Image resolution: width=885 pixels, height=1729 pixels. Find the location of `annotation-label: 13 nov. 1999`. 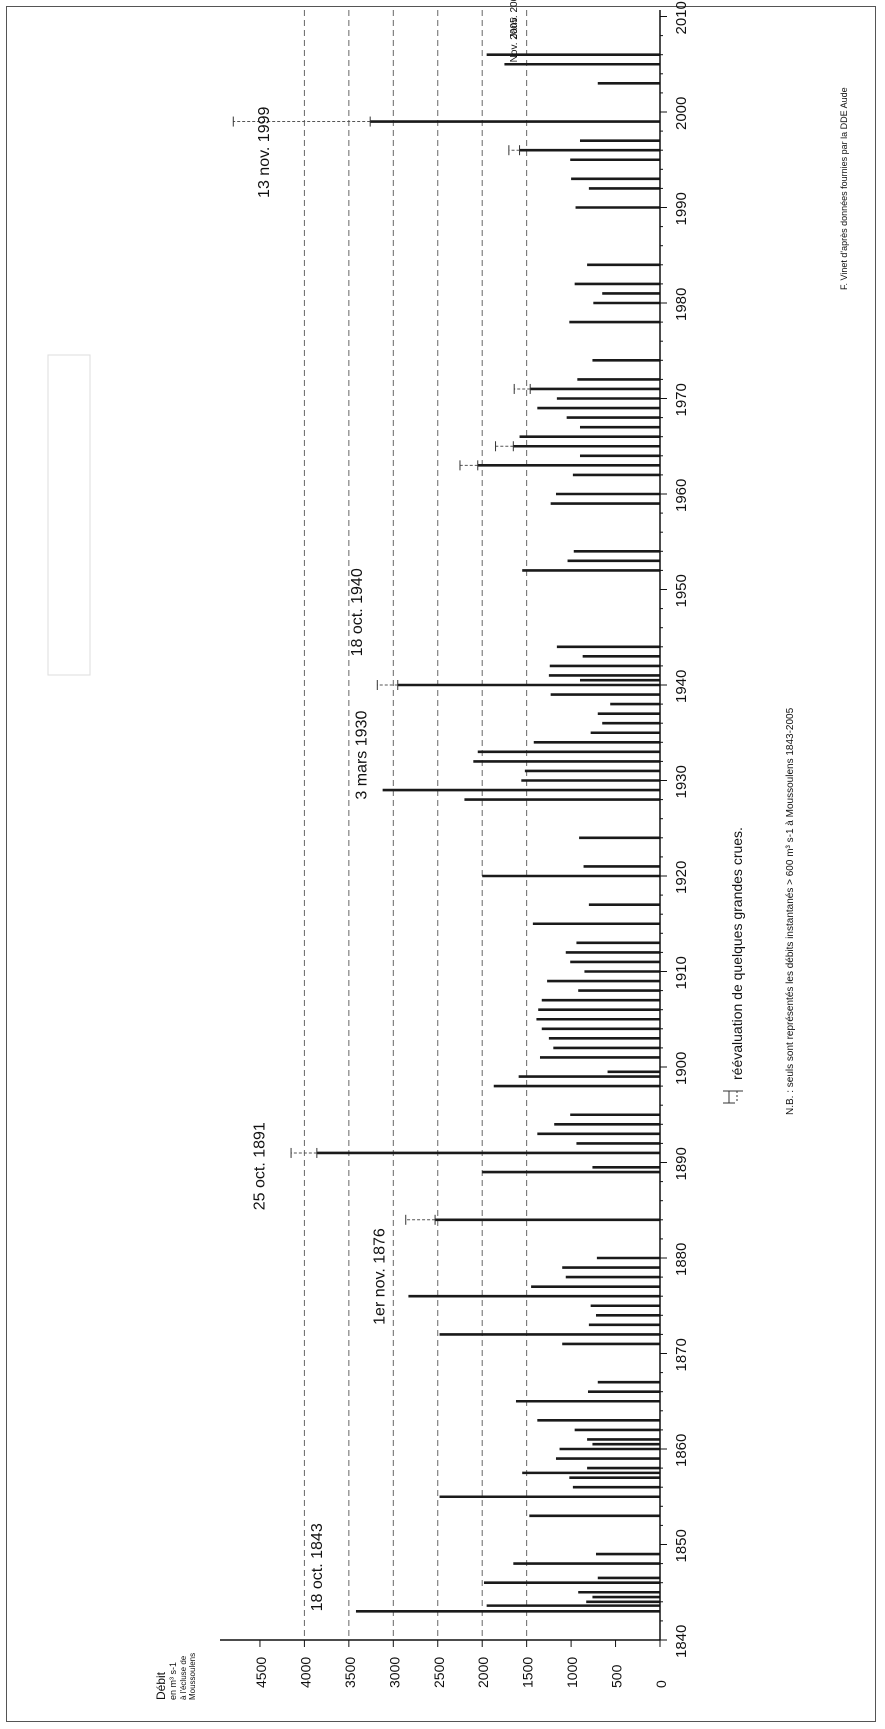

annotation-label: 13 nov. 1999 is located at coordinates (264, 152).